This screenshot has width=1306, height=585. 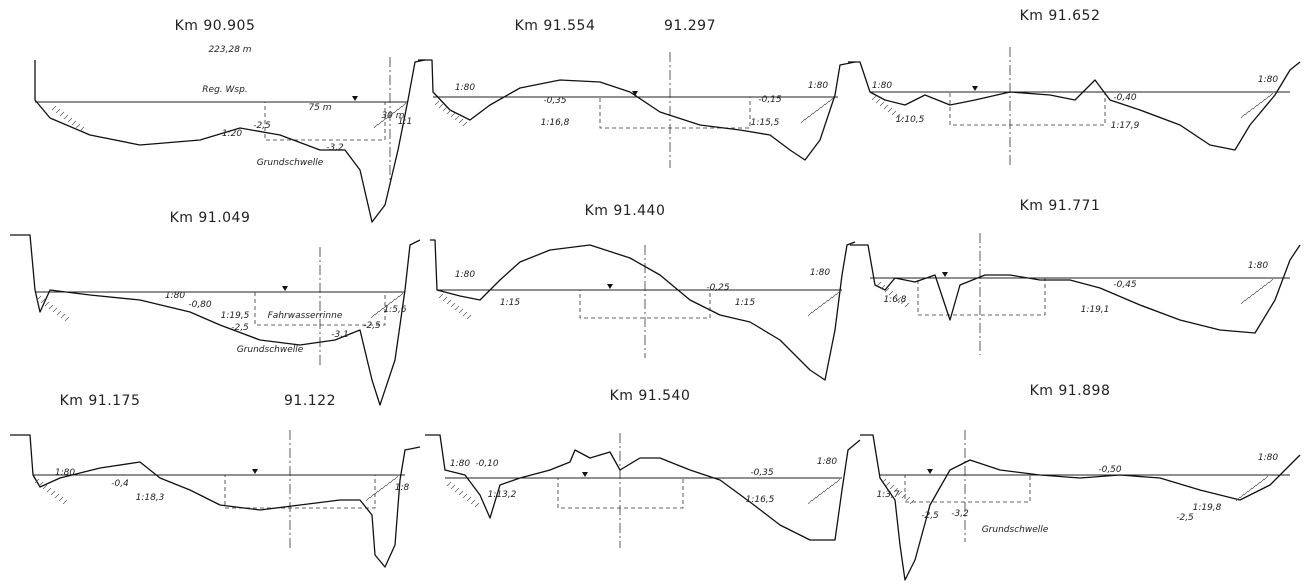 What do you see at coordinates (762, 473) in the screenshot?
I see `annotation: -0,35` at bounding box center [762, 473].